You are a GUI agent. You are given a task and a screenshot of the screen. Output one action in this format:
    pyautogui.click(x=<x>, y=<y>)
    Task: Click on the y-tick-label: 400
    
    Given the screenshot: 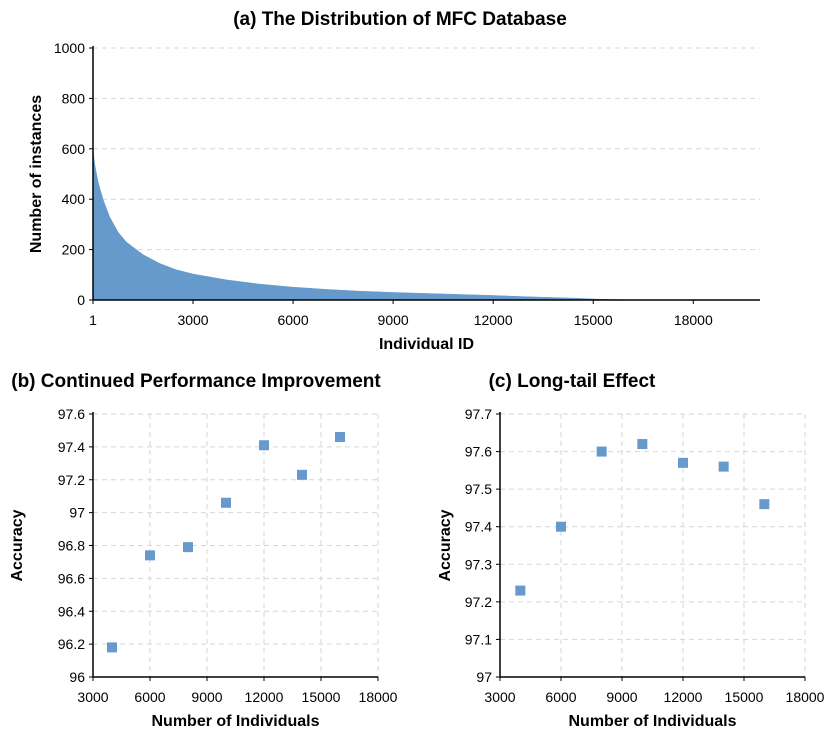 What is the action you would take?
    pyautogui.click(x=74, y=199)
    